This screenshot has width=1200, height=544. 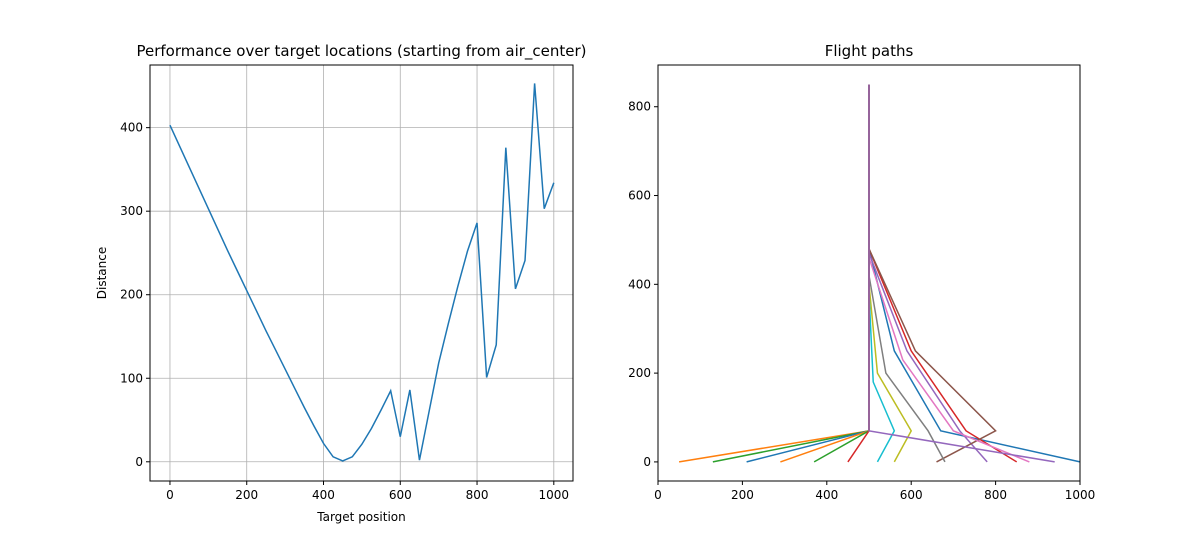 What do you see at coordinates (102, 273) in the screenshot?
I see `y-axis-label: Distance` at bounding box center [102, 273].